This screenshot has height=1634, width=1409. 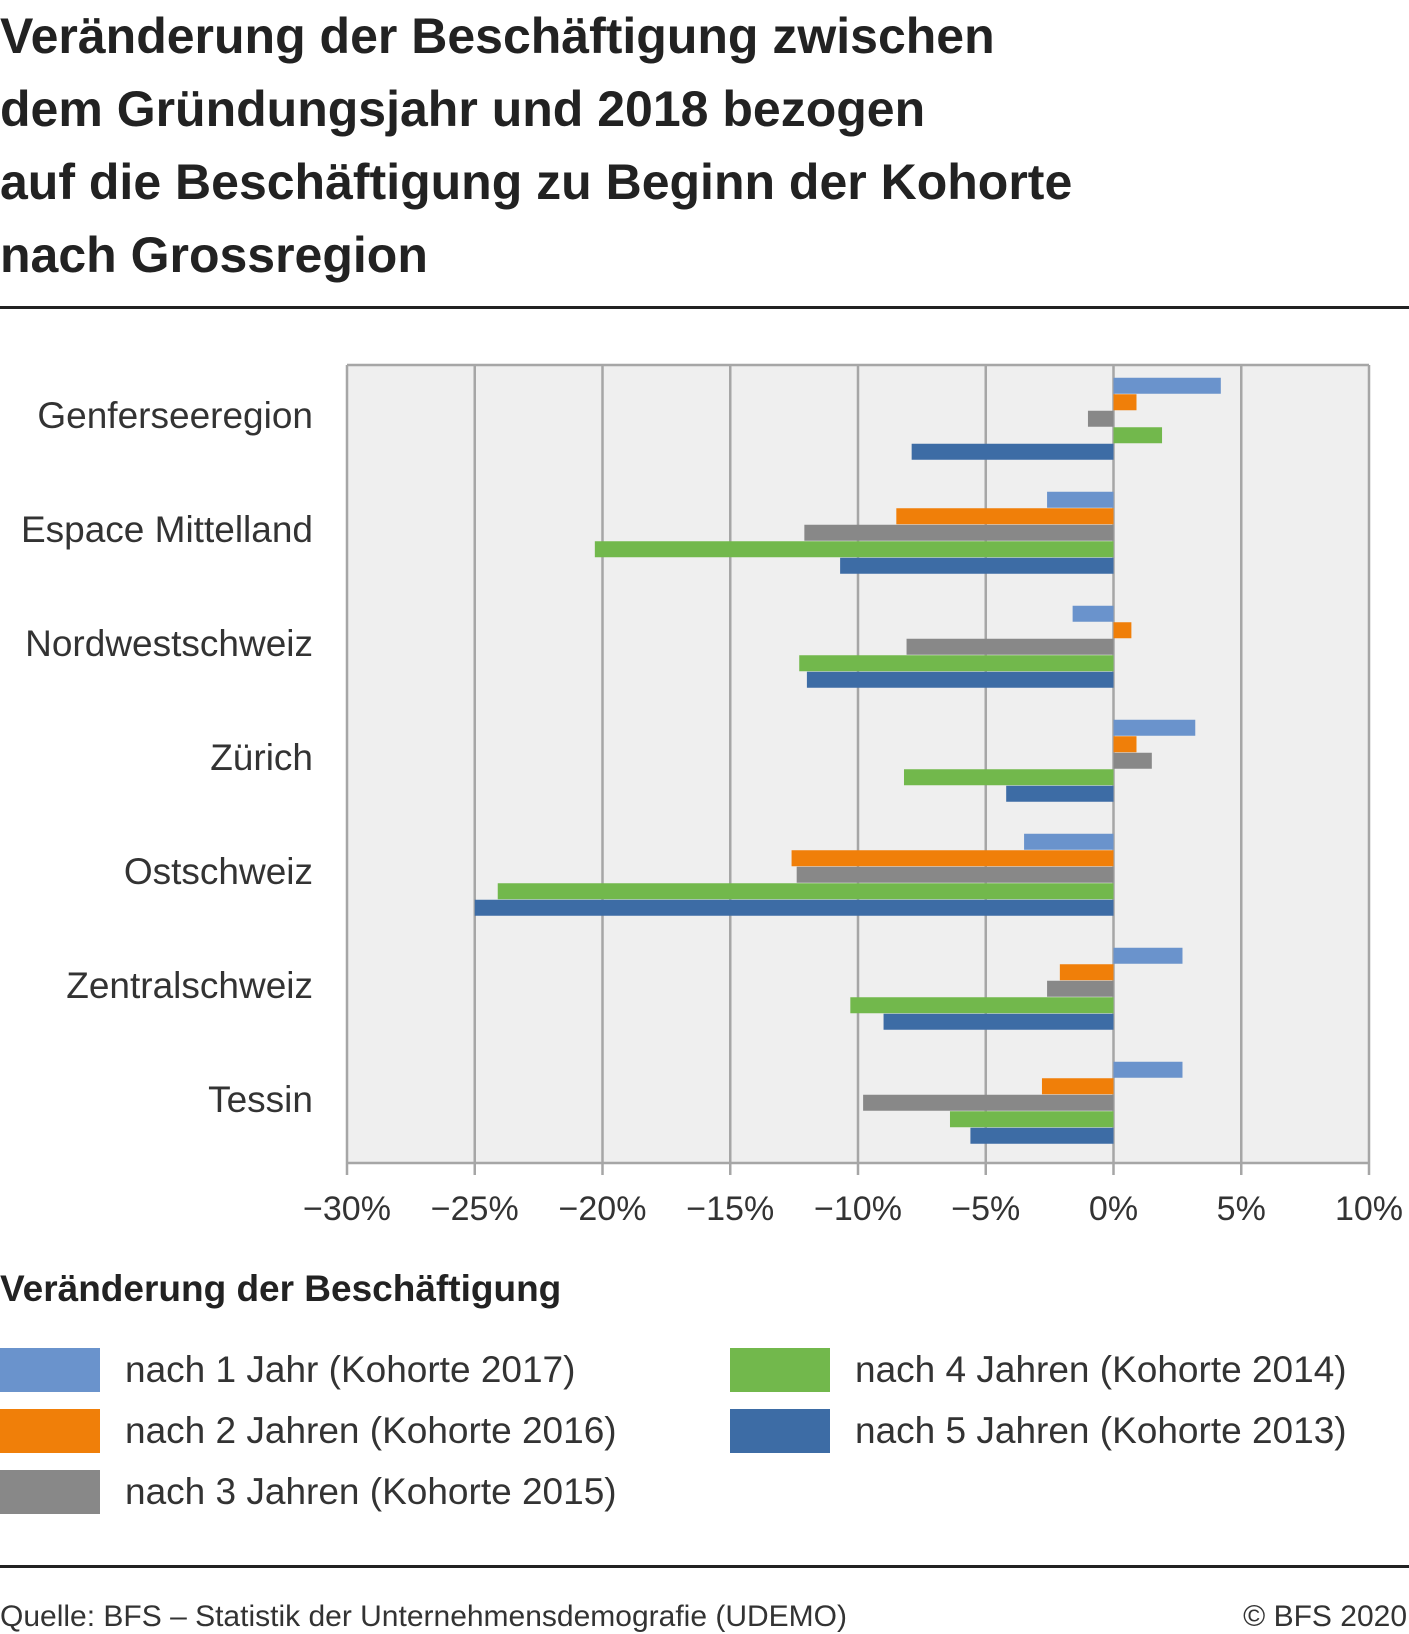 I want to click on x-tick-label: 10%, so click(x=1369, y=1209).